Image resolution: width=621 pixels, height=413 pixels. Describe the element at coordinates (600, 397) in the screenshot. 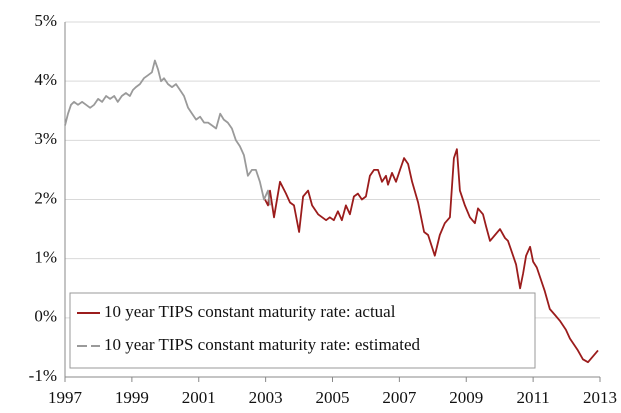

I see `x-tick-label: 2013` at that location.